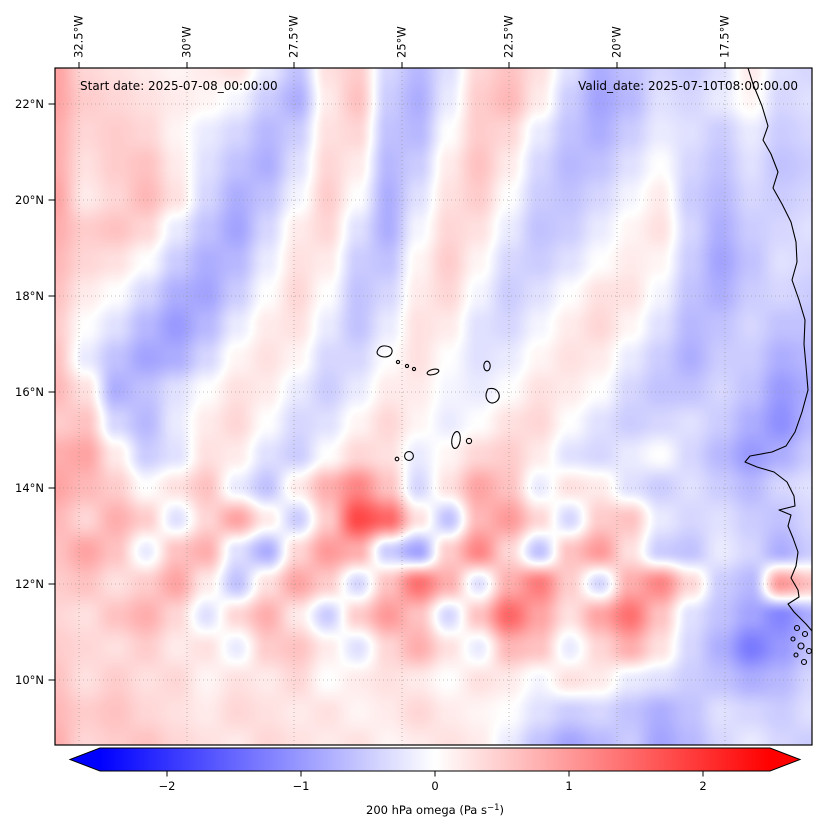 Image resolution: width=837 pixels, height=839 pixels. What do you see at coordinates (426, 810) in the screenshot?
I see `colorbar-label-prefix: 200 hPa omega (Pa s` at bounding box center [426, 810].